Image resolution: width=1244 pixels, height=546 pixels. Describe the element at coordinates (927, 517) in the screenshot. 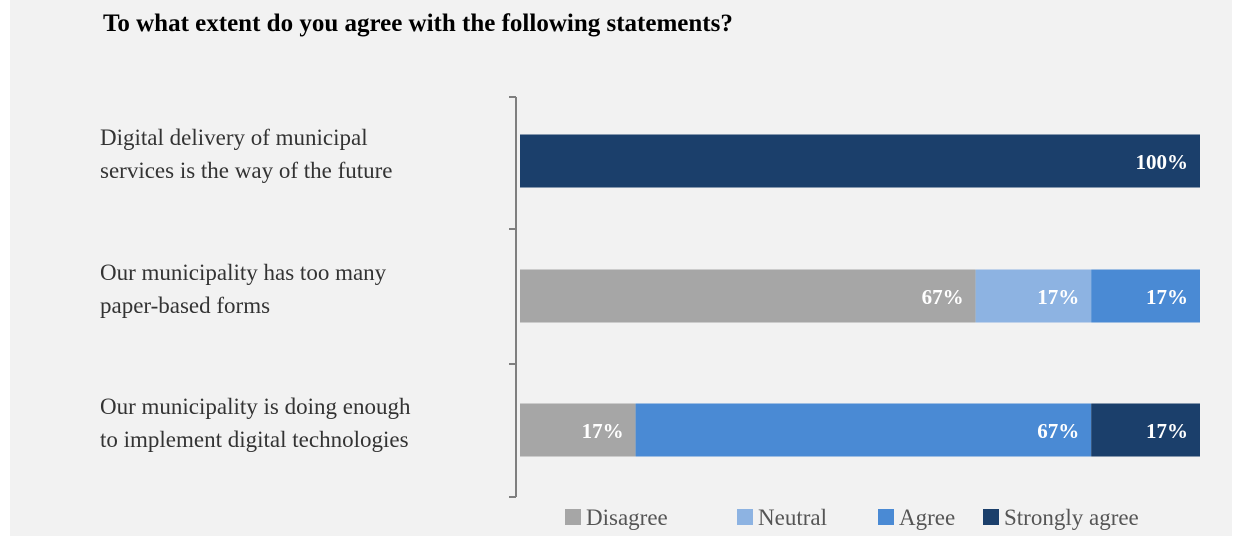

I see `legend-label: Agree` at that location.